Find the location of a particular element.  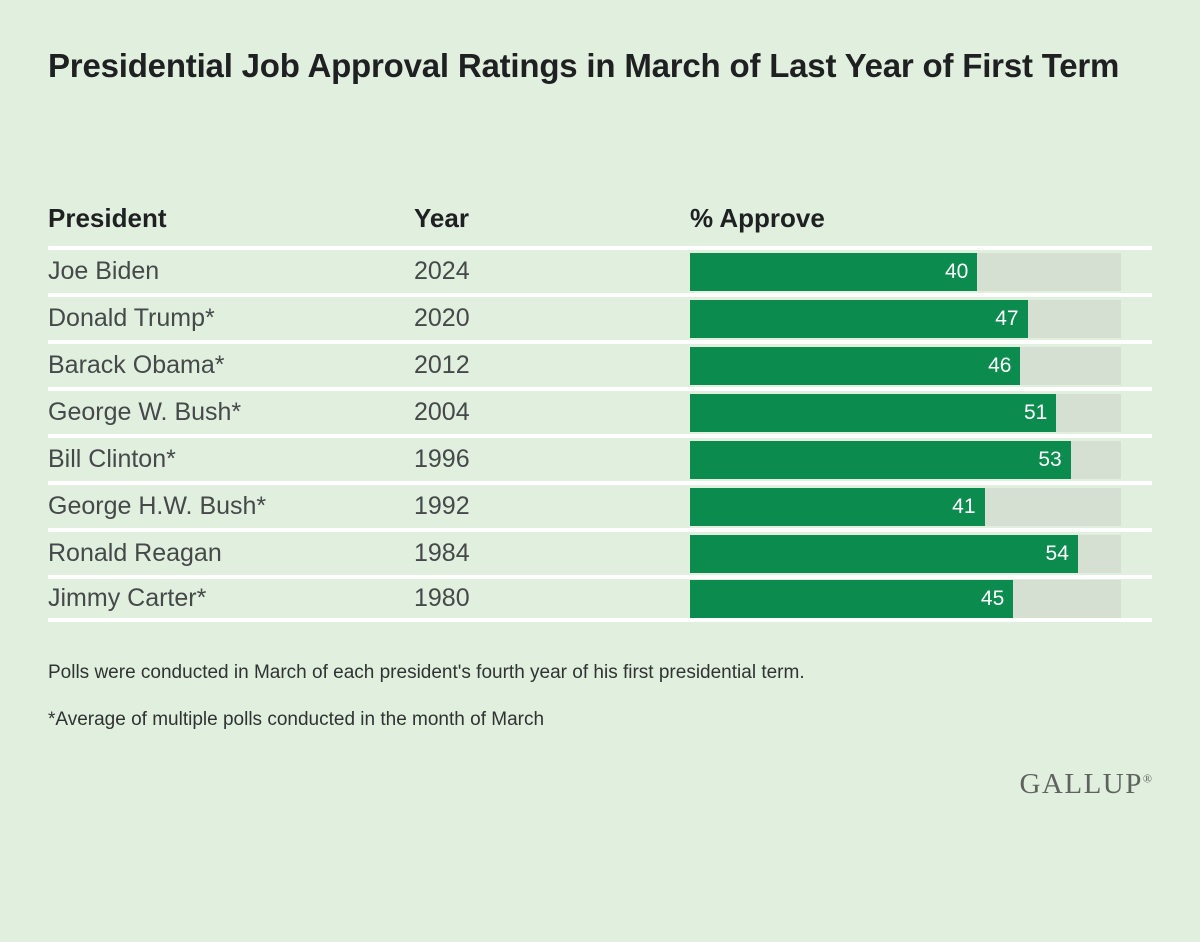

approval-bar-cell: 40 is located at coordinates (905, 271).